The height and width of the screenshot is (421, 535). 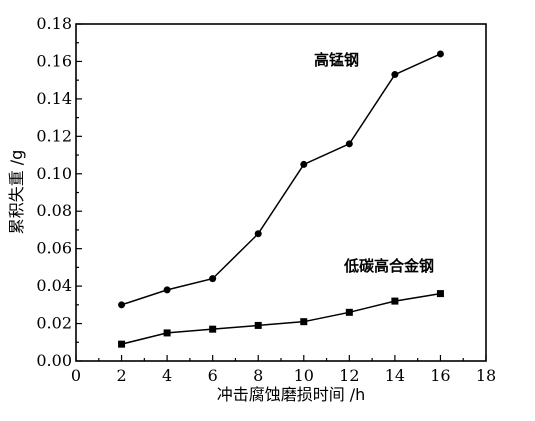 I want to click on x-tick-label: 0, so click(x=76, y=375).